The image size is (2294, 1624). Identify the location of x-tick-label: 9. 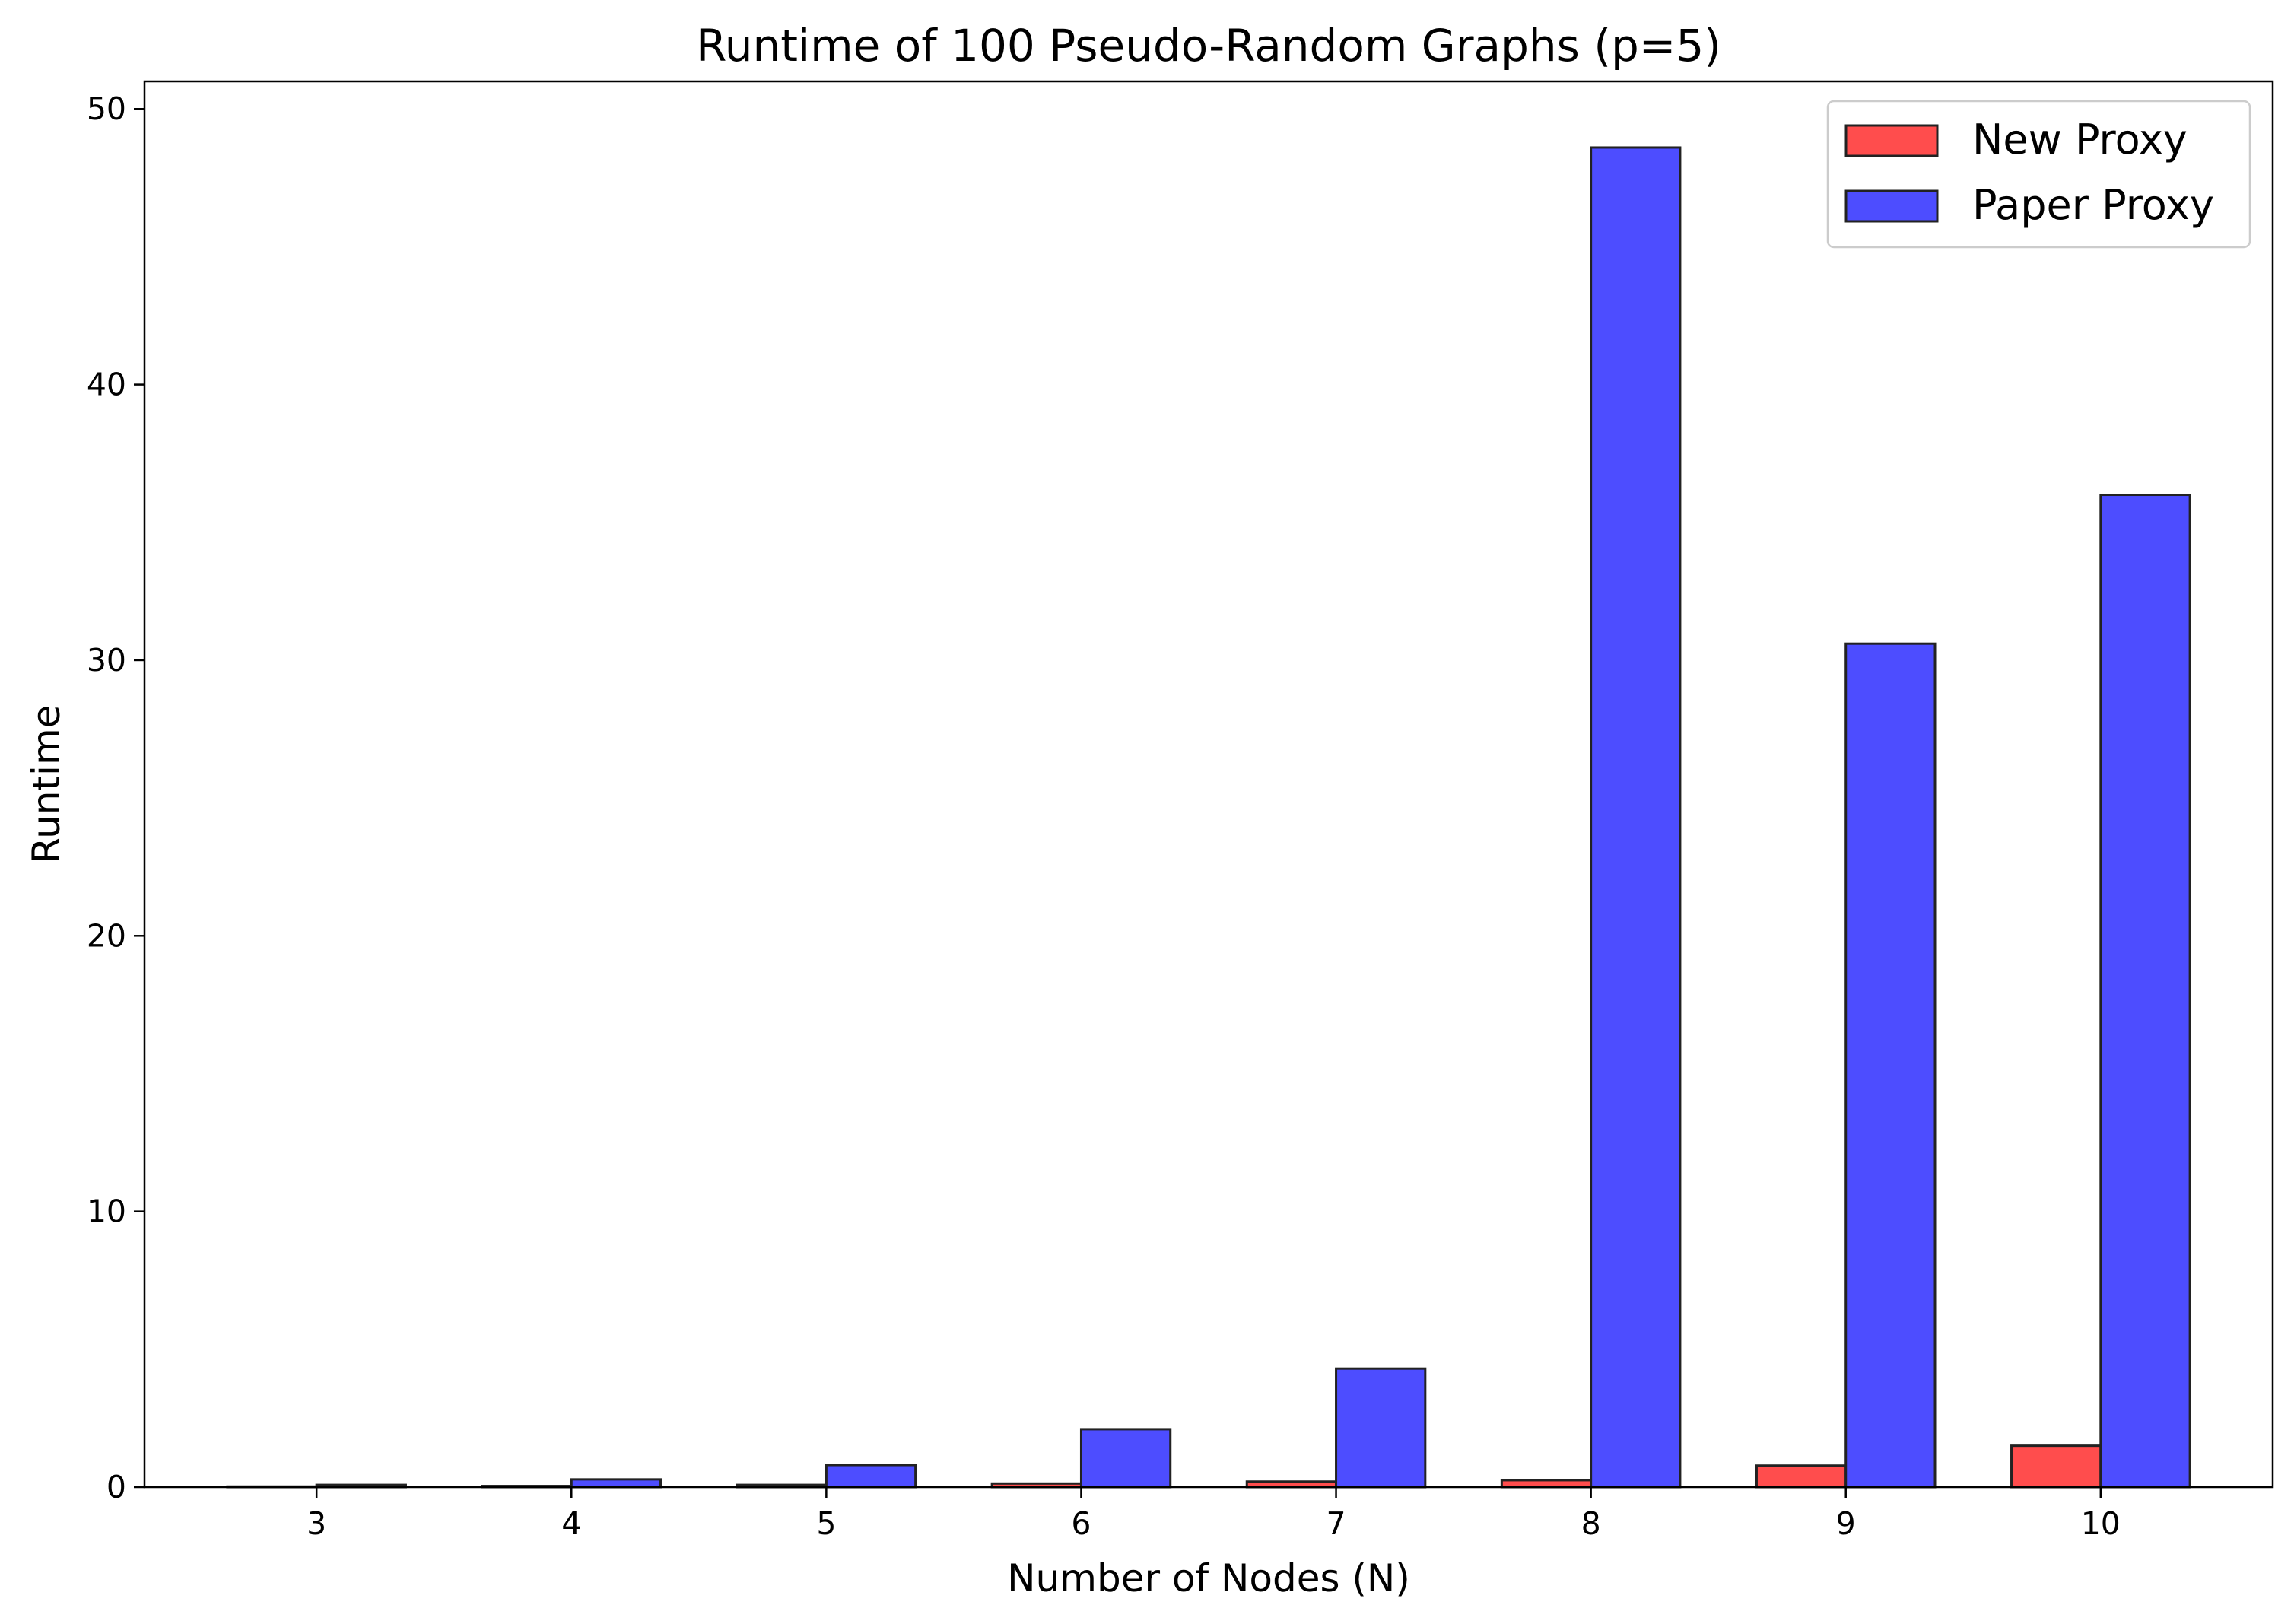
(1846, 1523).